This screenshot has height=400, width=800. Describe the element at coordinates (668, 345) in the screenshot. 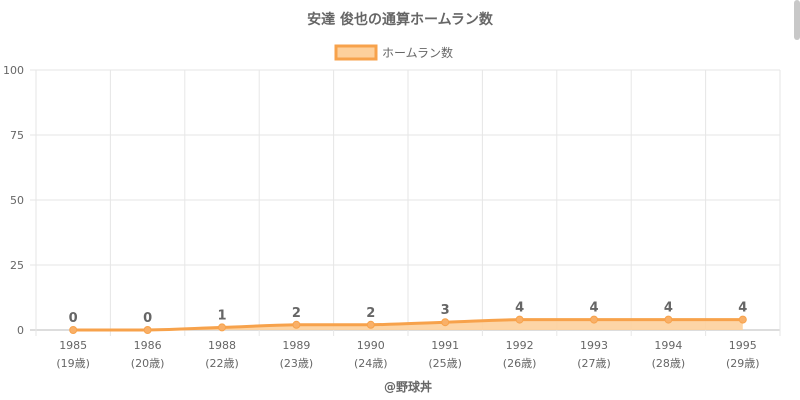

I see `x-tick-label: 1994` at that location.